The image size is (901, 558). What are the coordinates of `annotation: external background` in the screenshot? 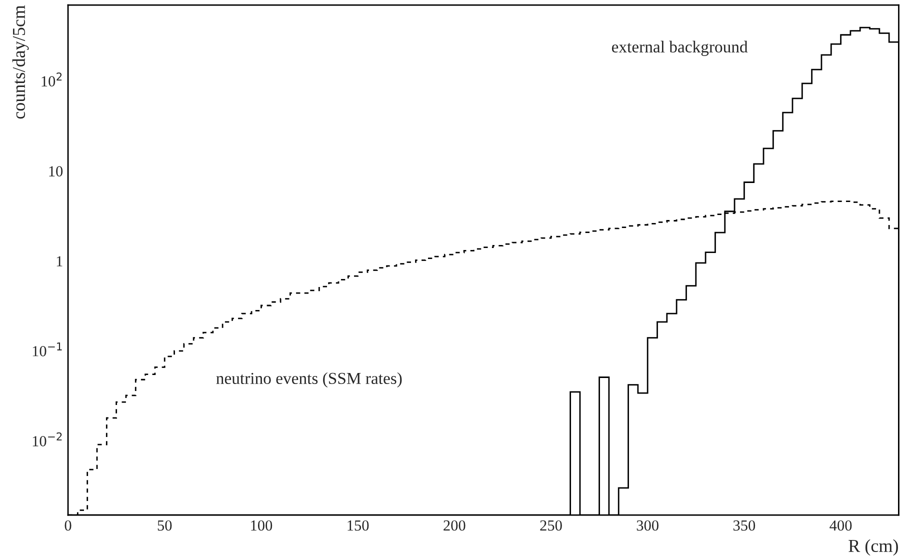 It's located at (680, 48).